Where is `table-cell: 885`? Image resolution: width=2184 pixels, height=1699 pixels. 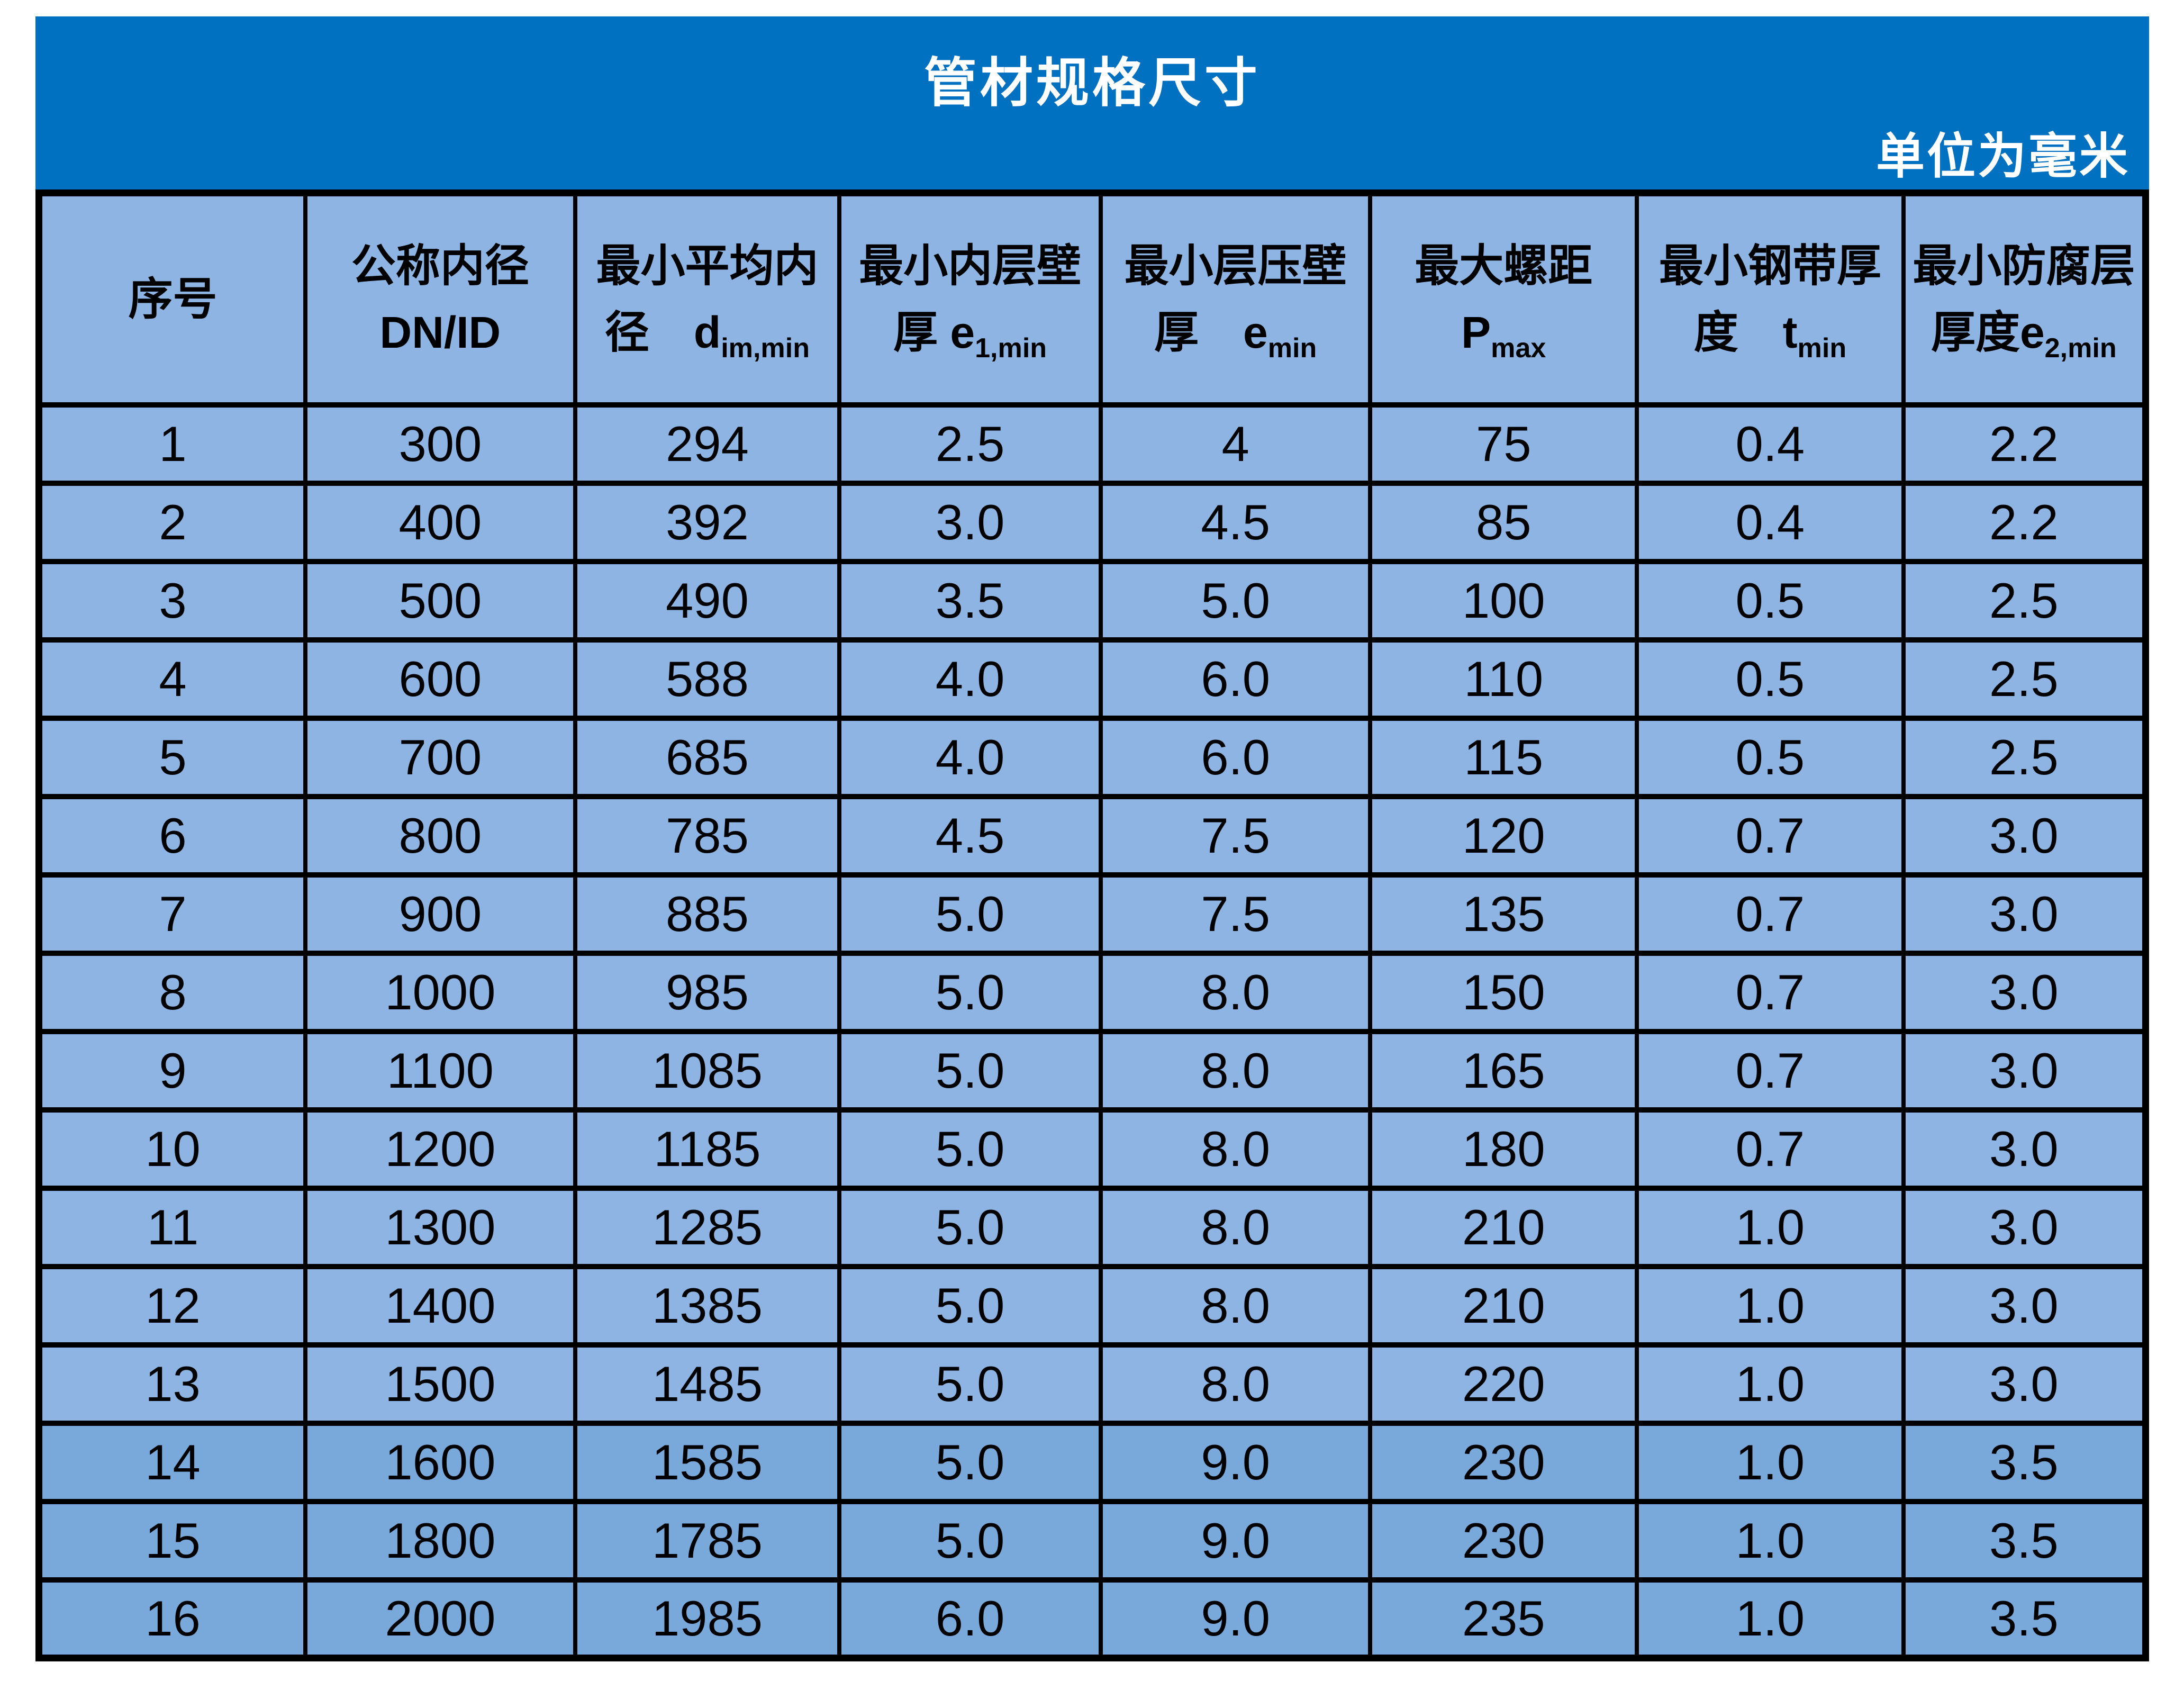
table-cell: 885 is located at coordinates (707, 914).